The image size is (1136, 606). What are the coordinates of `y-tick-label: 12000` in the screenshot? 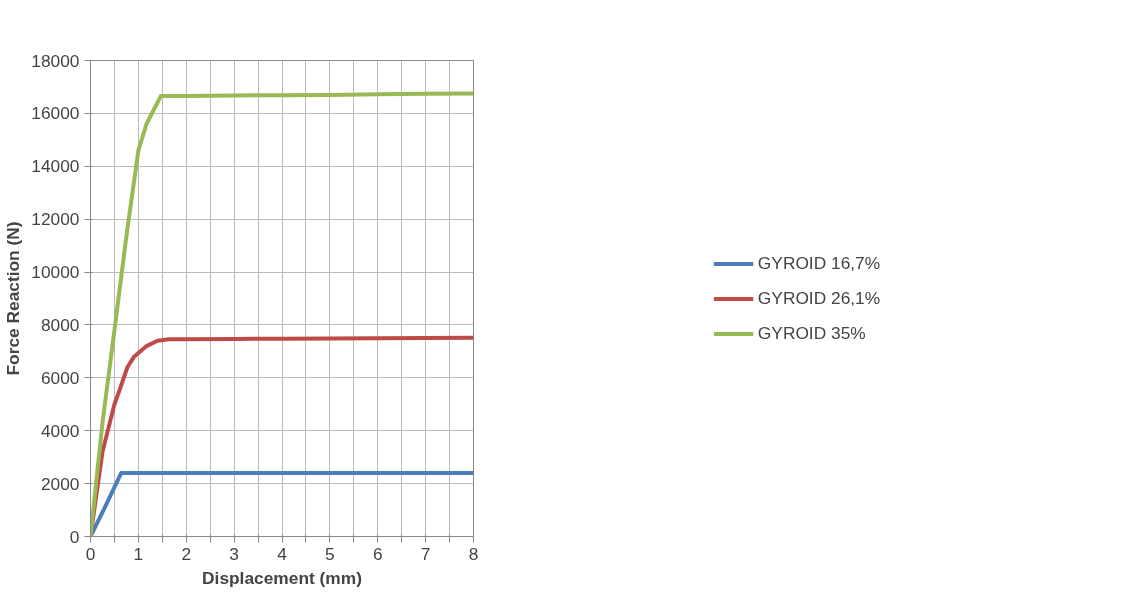 It's located at (55, 219).